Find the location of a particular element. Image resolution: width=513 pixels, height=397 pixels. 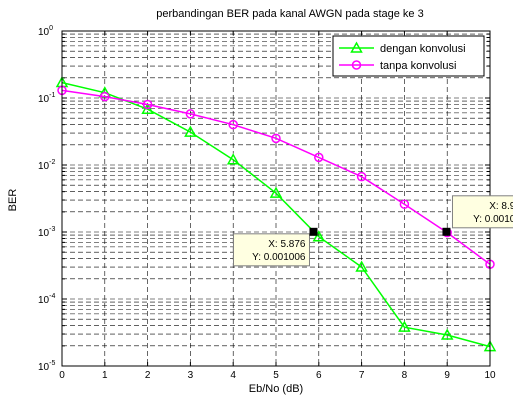

datatips-layer: X: 5.876 Y: 0.001006 X: 8.983 Y: 0.001007 is located at coordinates (372, 231).